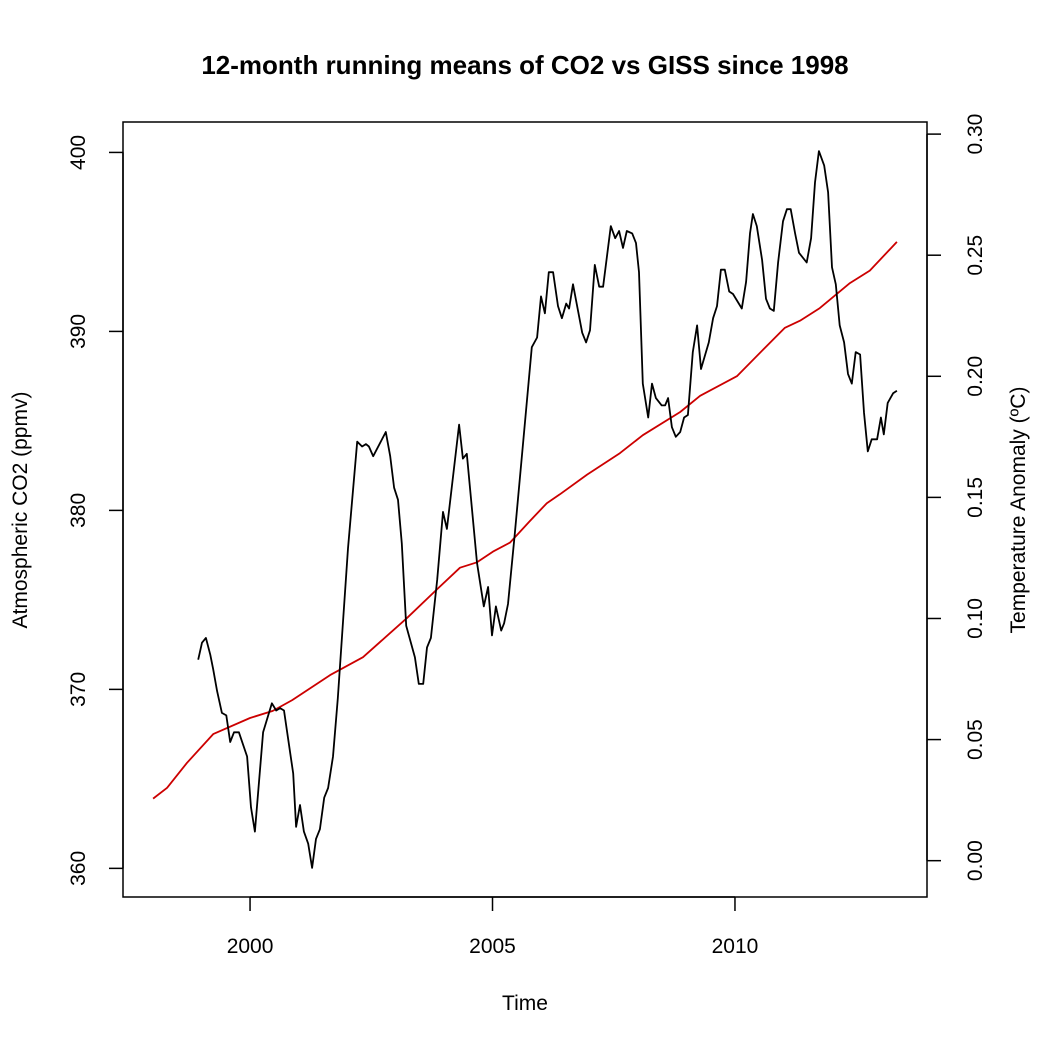 The width and height of the screenshot is (1050, 1055). I want to click on x-tick-label: 2010, so click(735, 946).